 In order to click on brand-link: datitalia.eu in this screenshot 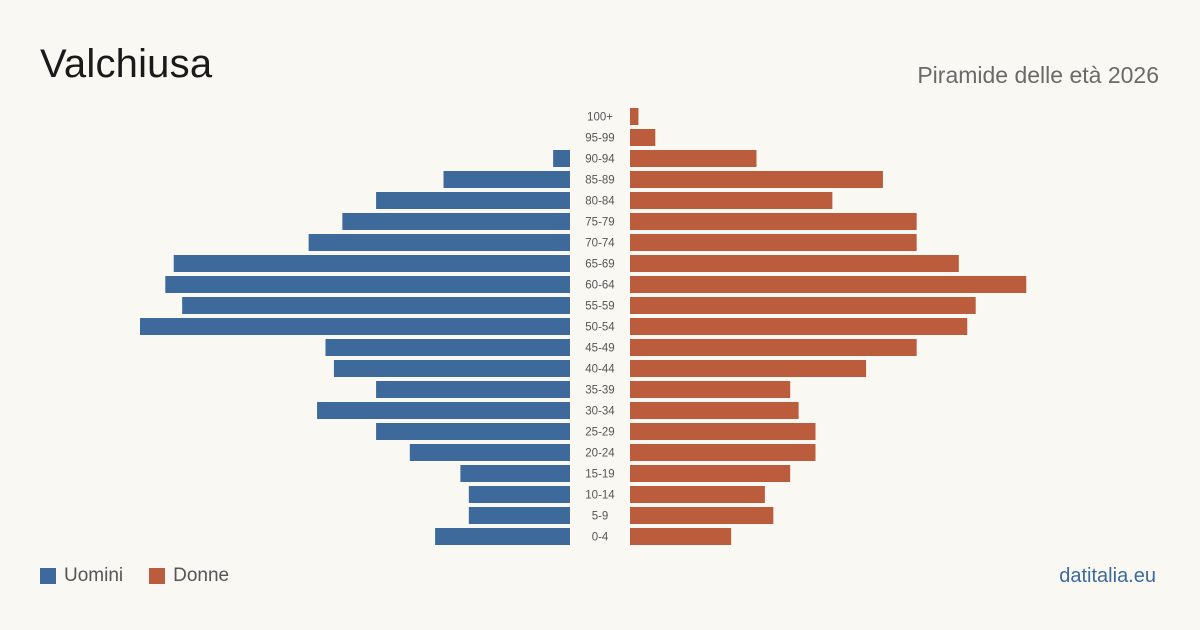, I will do `click(1107, 576)`.